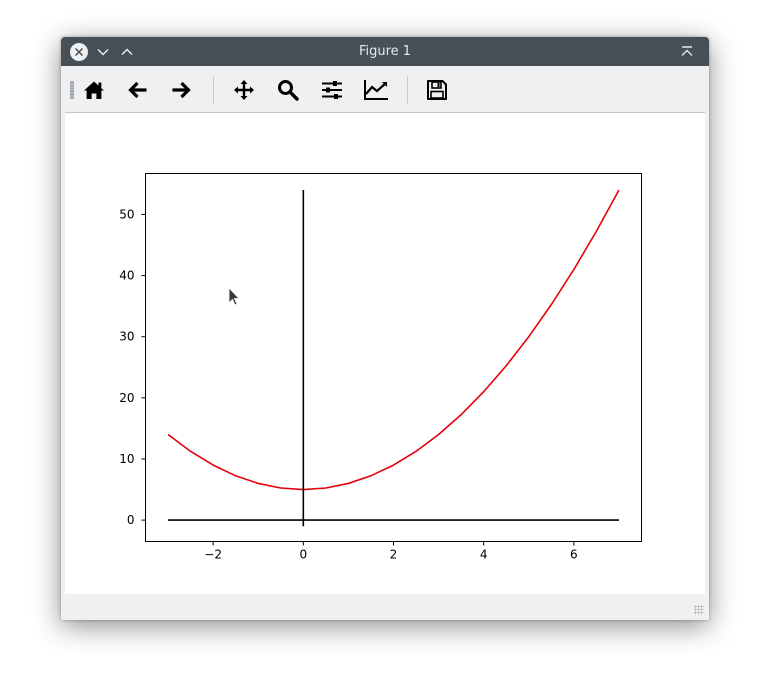 The width and height of the screenshot is (770, 681). I want to click on chevron-down-icon, so click(103, 52).